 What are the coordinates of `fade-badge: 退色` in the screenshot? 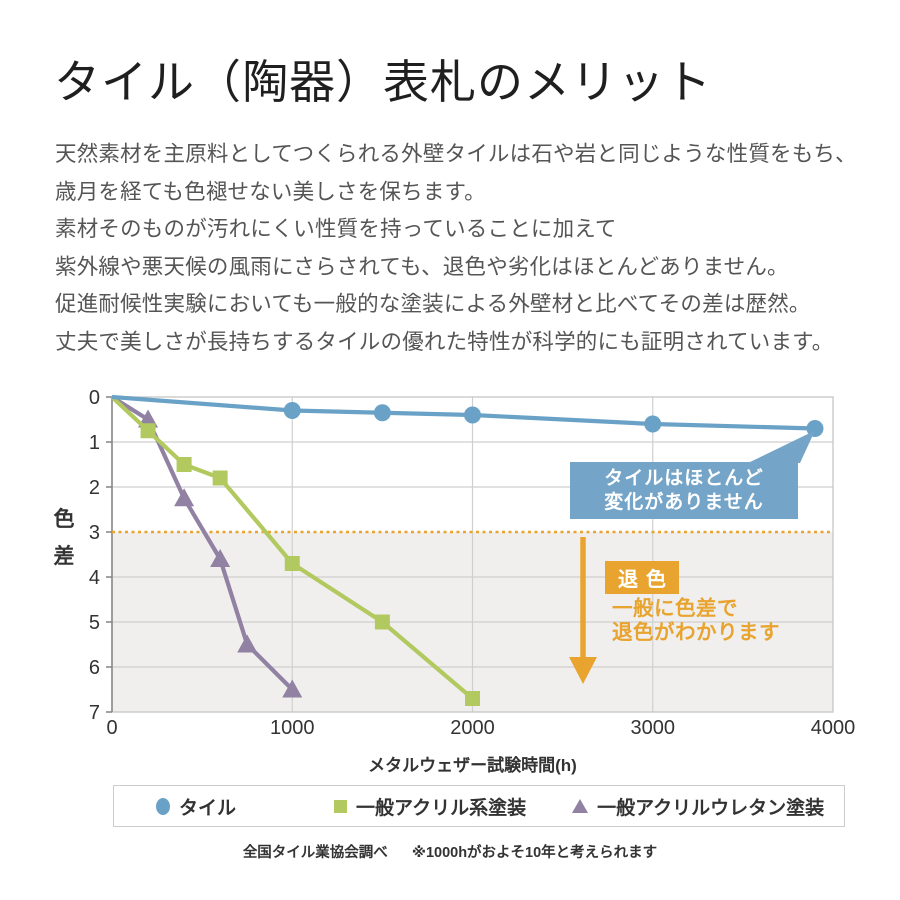 It's located at (642, 577).